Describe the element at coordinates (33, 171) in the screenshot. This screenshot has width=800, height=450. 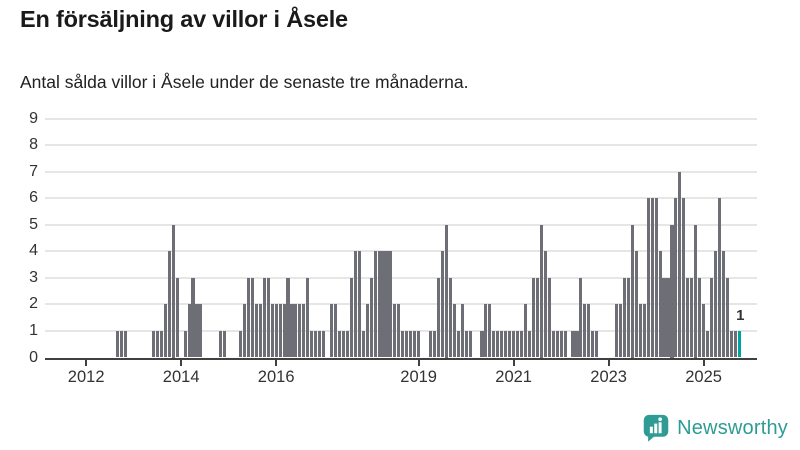
I see `y-axis-tick-label: 7` at that location.